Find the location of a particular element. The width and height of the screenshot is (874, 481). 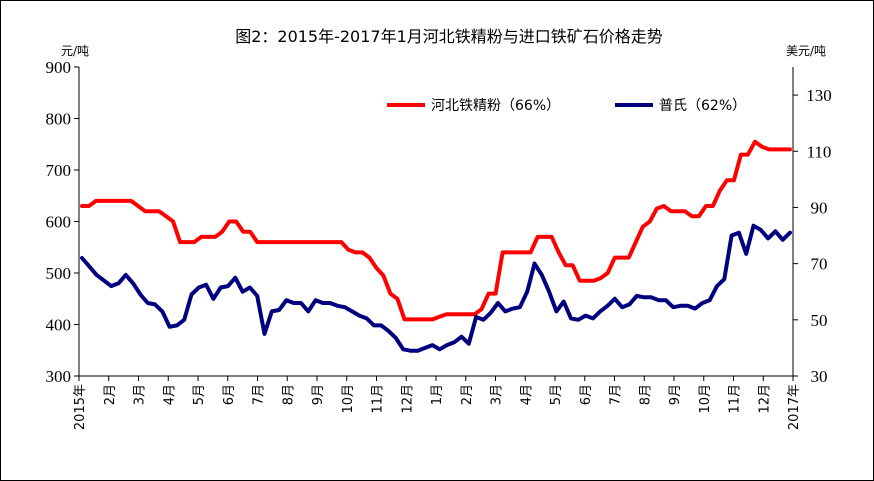

right-tick-label: 70 is located at coordinates (819, 264).